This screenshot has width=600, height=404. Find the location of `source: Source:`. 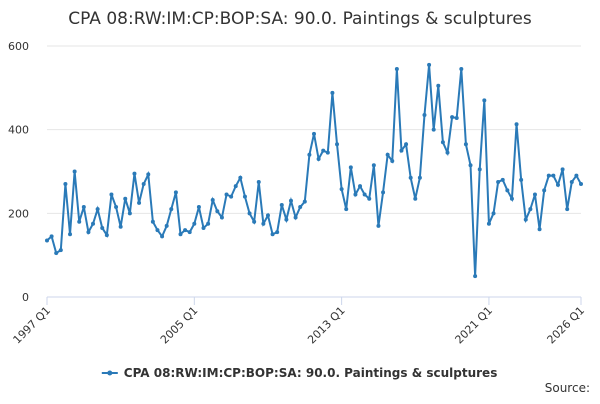

source: Source: is located at coordinates (567, 388).